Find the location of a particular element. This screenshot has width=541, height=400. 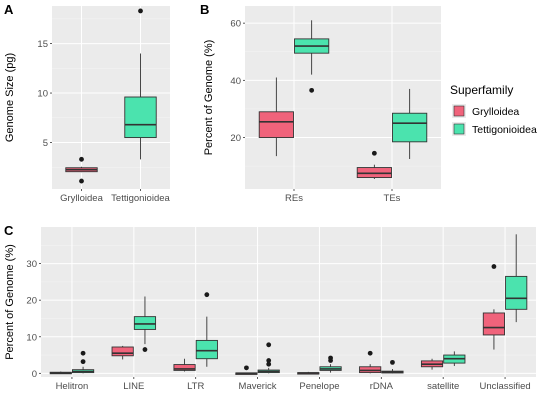

box-grylloidea-maverick is located at coordinates (246, 370).